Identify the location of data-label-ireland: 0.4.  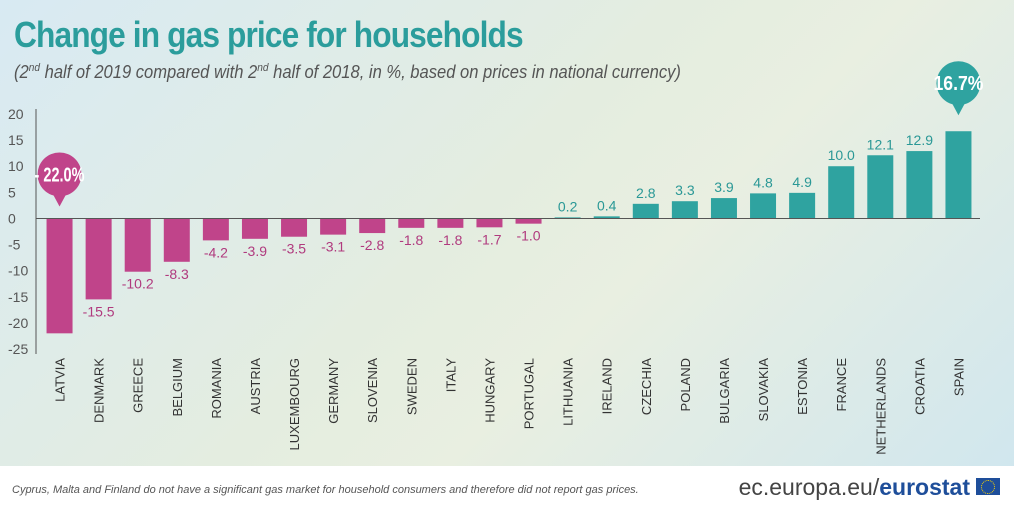
(607, 205).